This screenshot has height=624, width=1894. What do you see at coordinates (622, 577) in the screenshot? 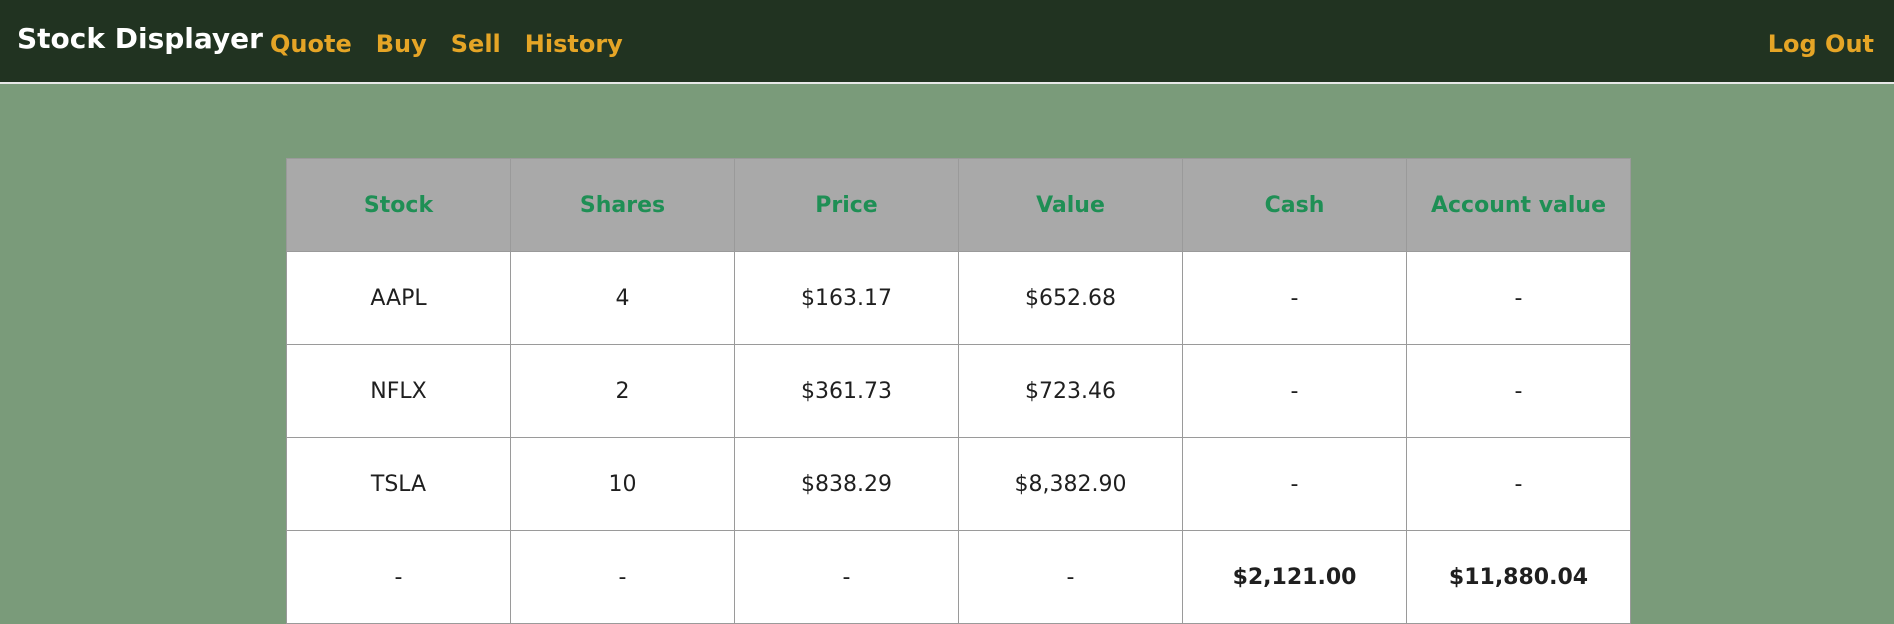
I see `cell-shares: -` at bounding box center [622, 577].